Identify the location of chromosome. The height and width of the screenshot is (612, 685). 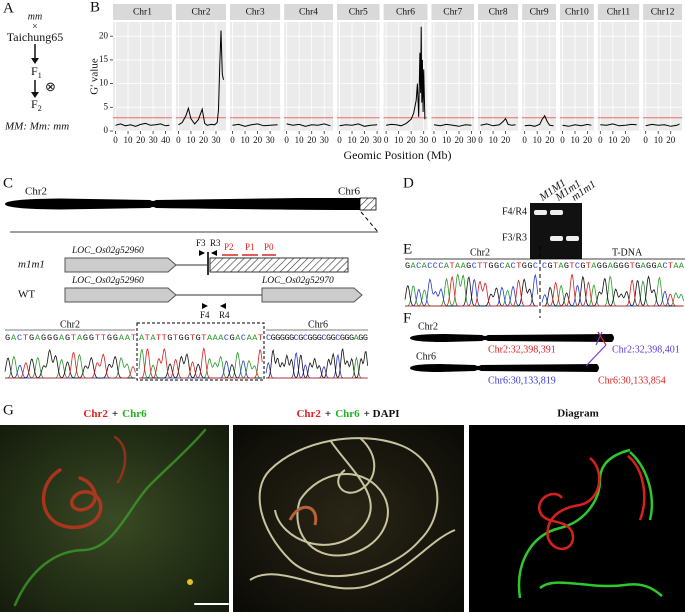
(182, 204).